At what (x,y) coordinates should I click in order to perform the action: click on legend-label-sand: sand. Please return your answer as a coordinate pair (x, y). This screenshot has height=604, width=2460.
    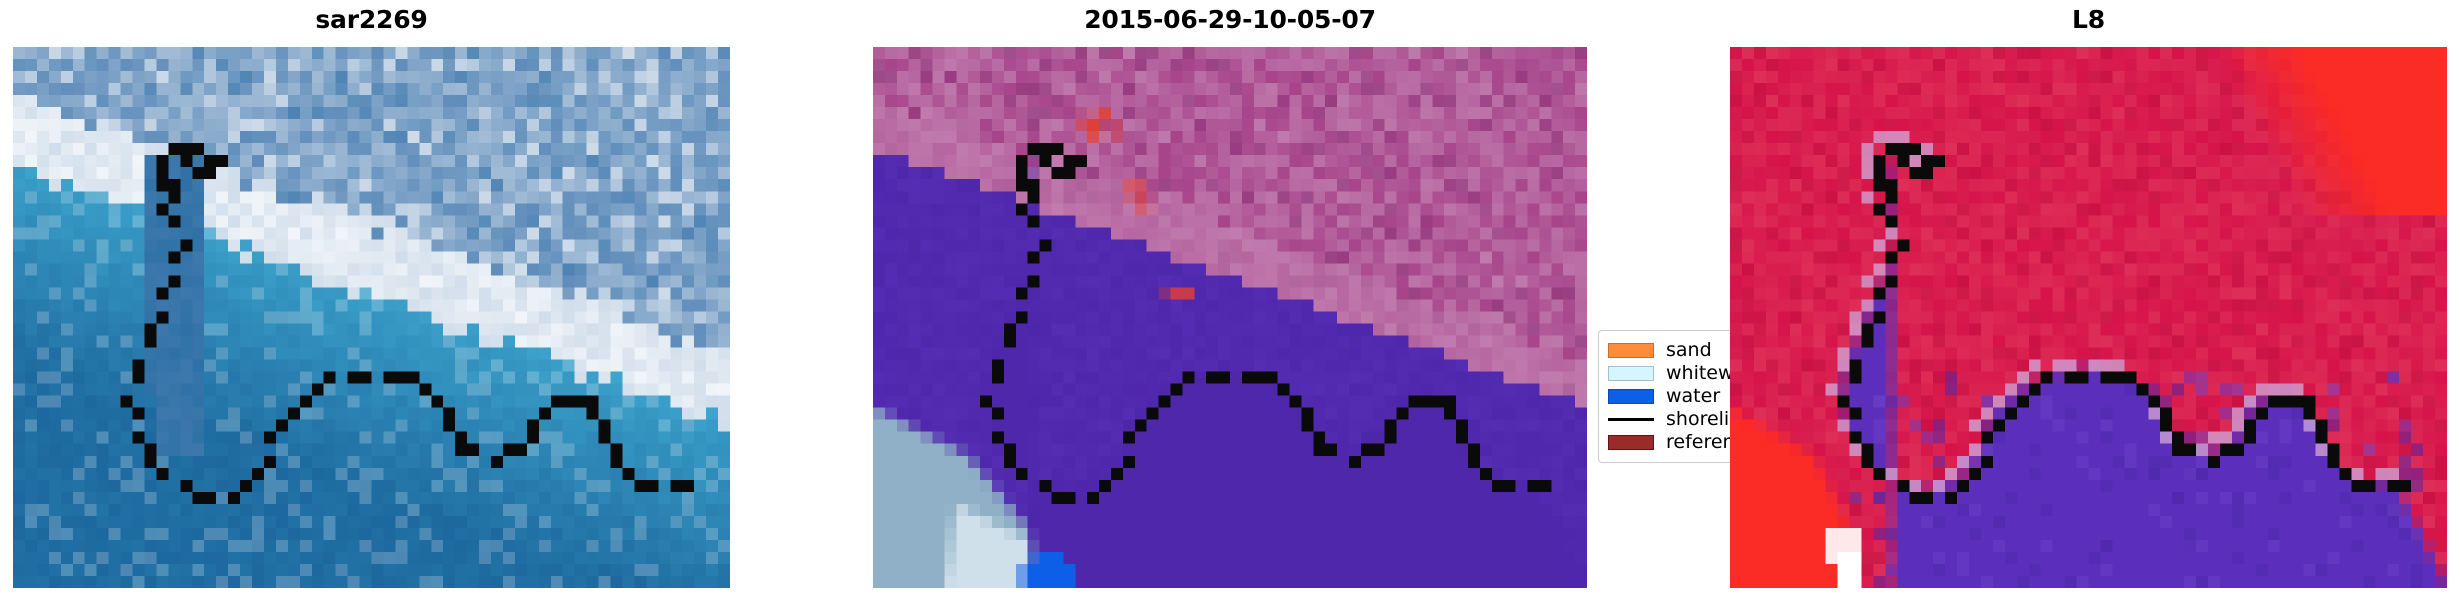
    Looking at the image, I should click on (1689, 350).